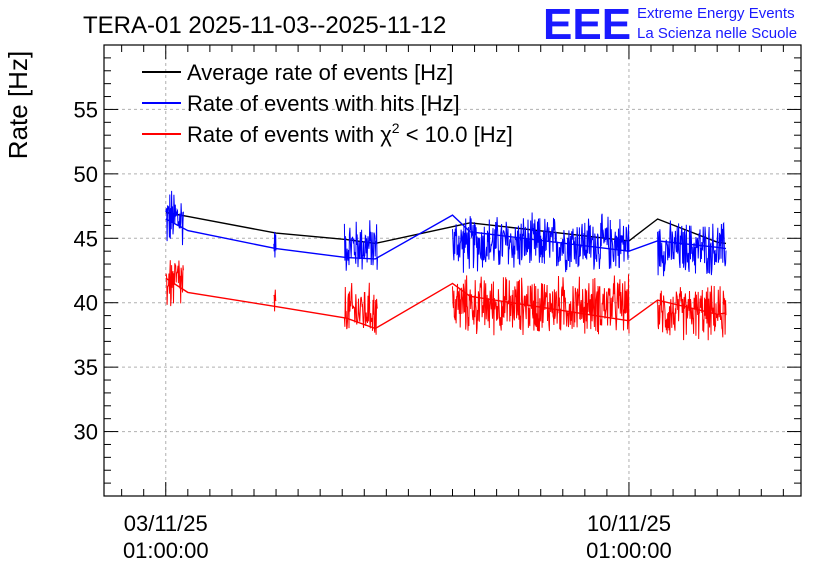  Describe the element at coordinates (717, 33) in the screenshot. I see `eee-logo-line2: La Scienza nelle Scuole` at that location.